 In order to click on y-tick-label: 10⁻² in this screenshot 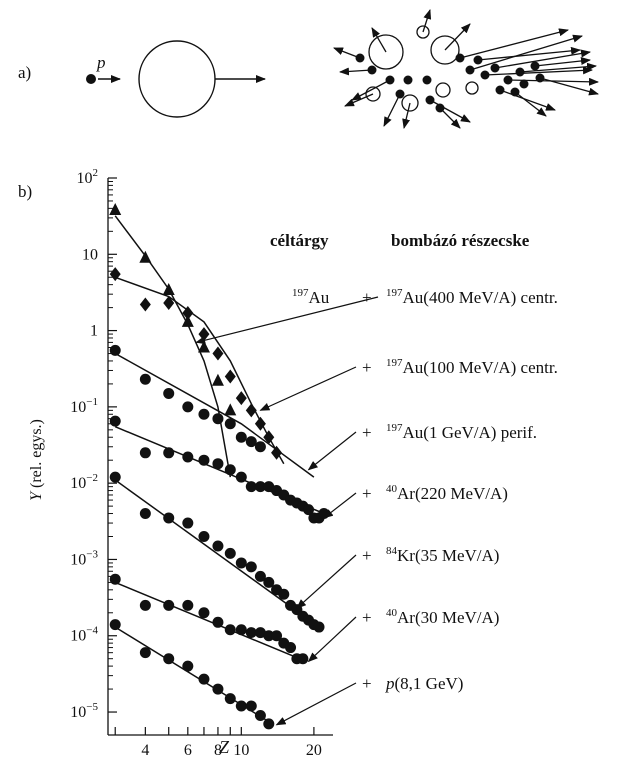, I will do `click(84, 482)`.